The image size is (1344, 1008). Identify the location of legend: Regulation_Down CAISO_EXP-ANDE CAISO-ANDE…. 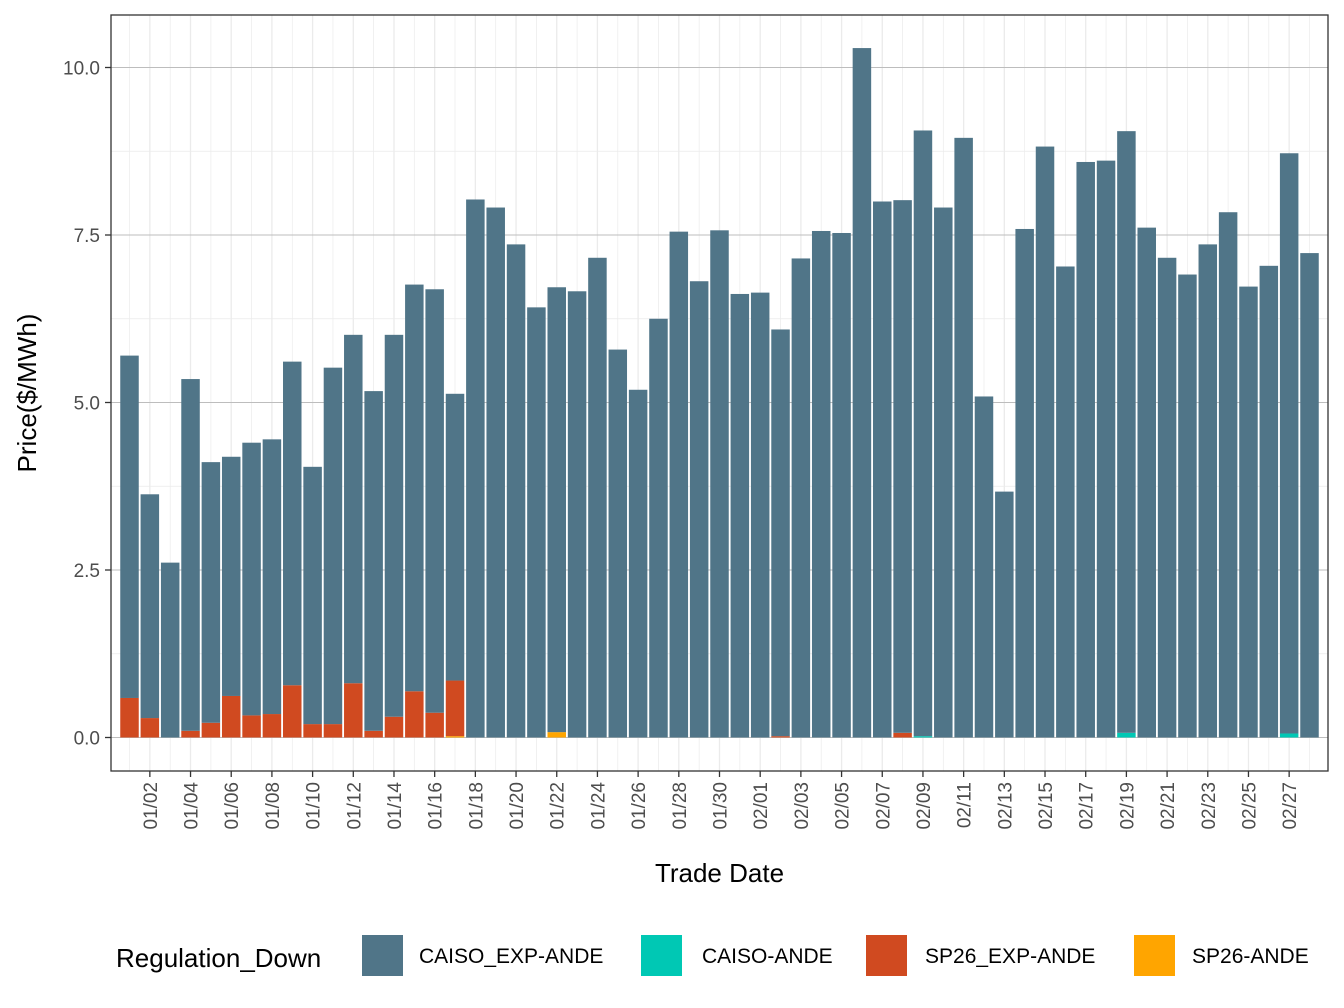
(712, 955).